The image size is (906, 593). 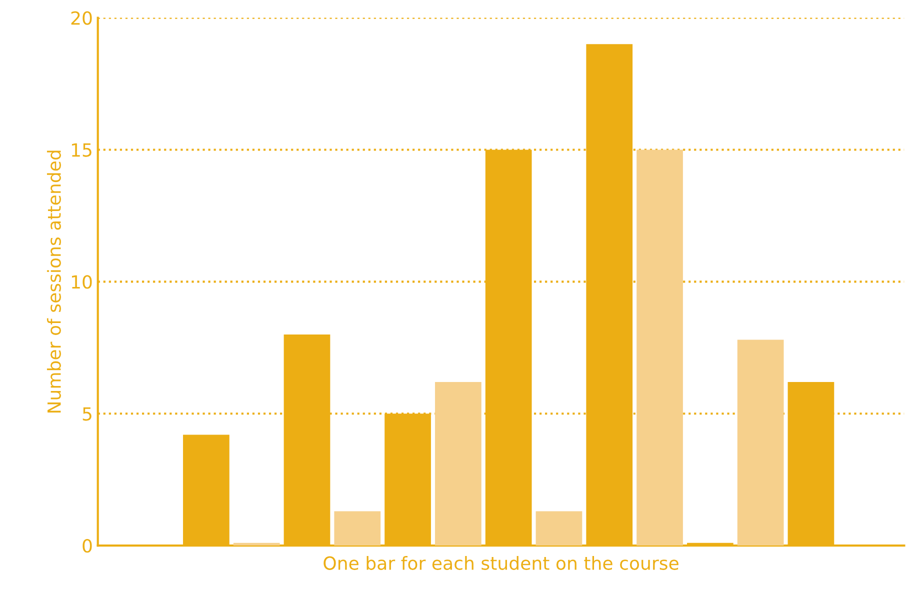 I want to click on y-tick-label: 5, so click(x=87, y=414).